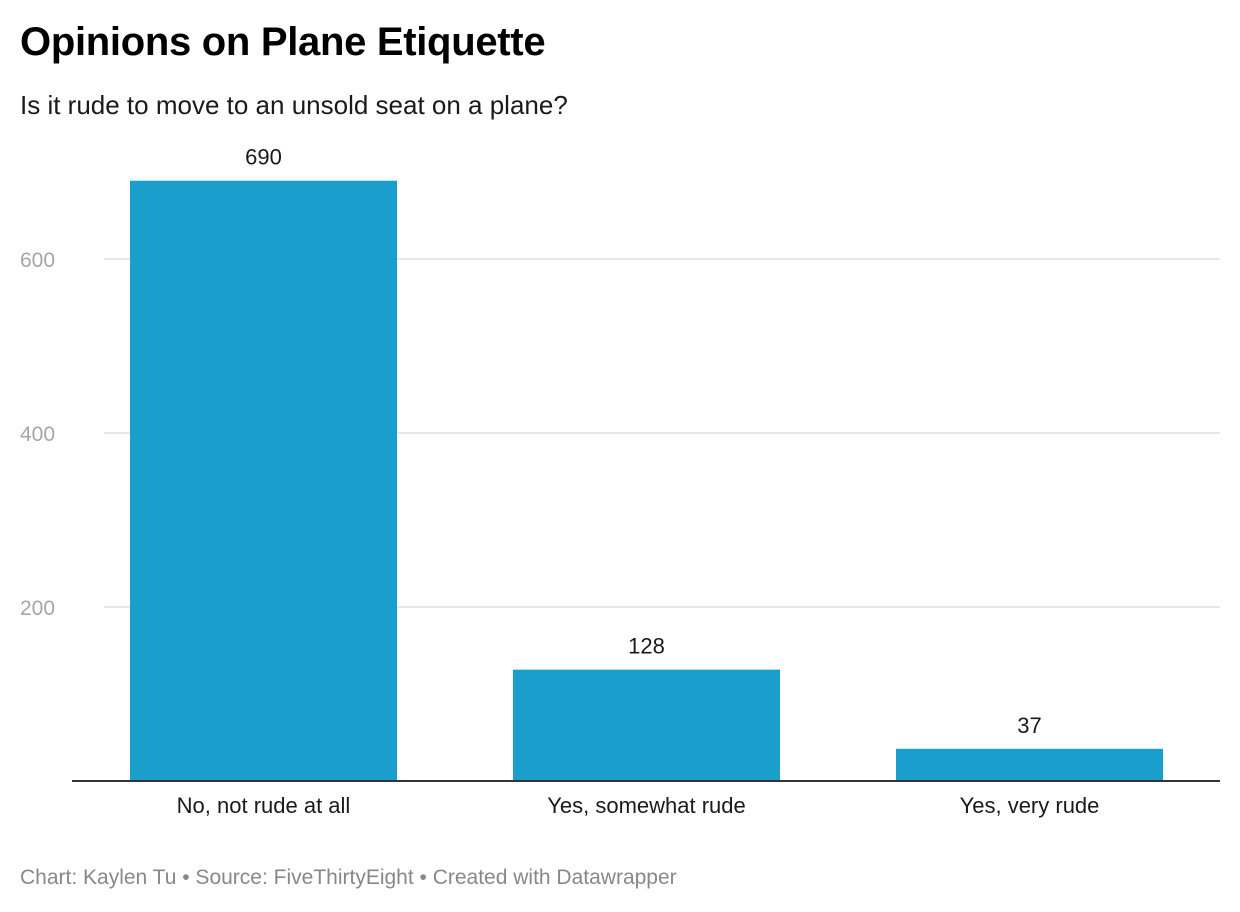 The width and height of the screenshot is (1240, 912). Describe the element at coordinates (264, 805) in the screenshot. I see `category-label-1: No, not rude at all` at that location.